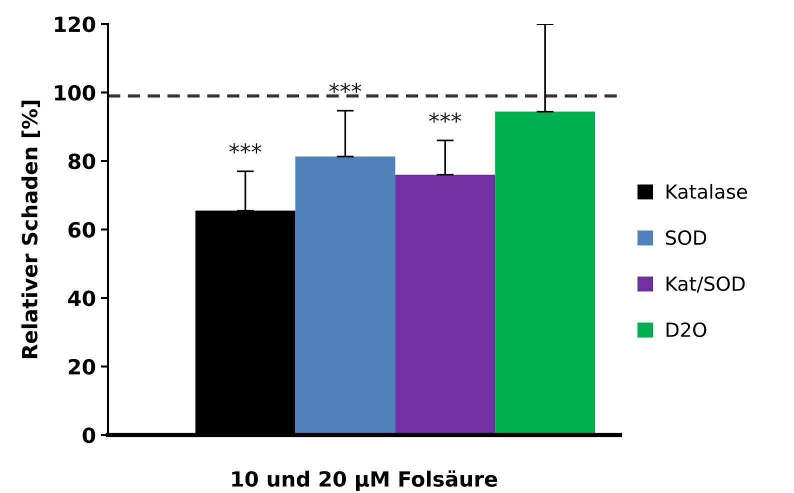 The image size is (794, 493). What do you see at coordinates (75, 92) in the screenshot?
I see `y-tick-label: 100` at bounding box center [75, 92].